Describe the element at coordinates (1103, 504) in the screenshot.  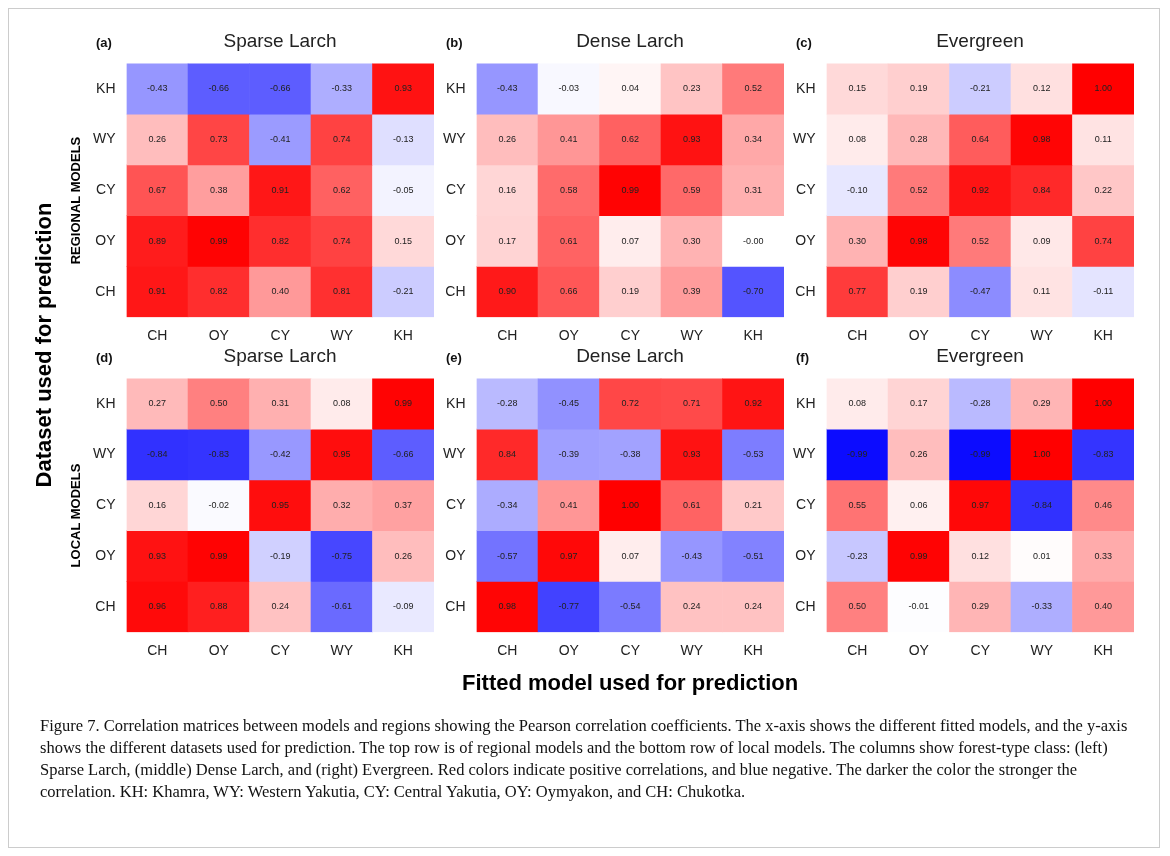
I see `data-label: 0.46` at that location.